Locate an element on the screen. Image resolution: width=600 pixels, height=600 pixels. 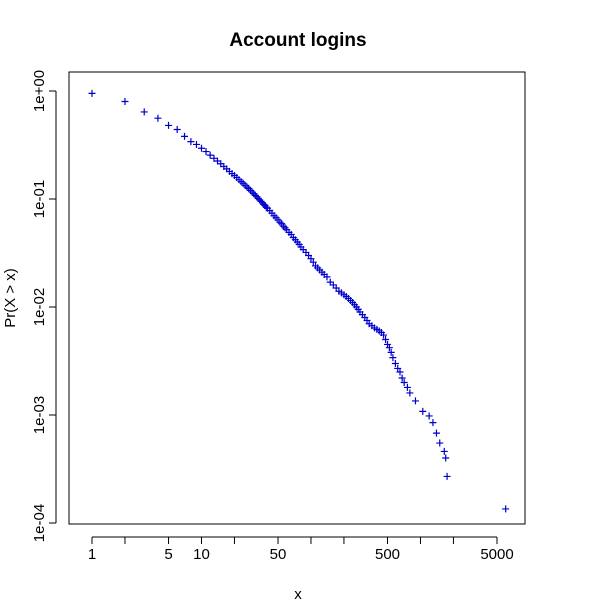
x-axis-label: x is located at coordinates (298, 593).